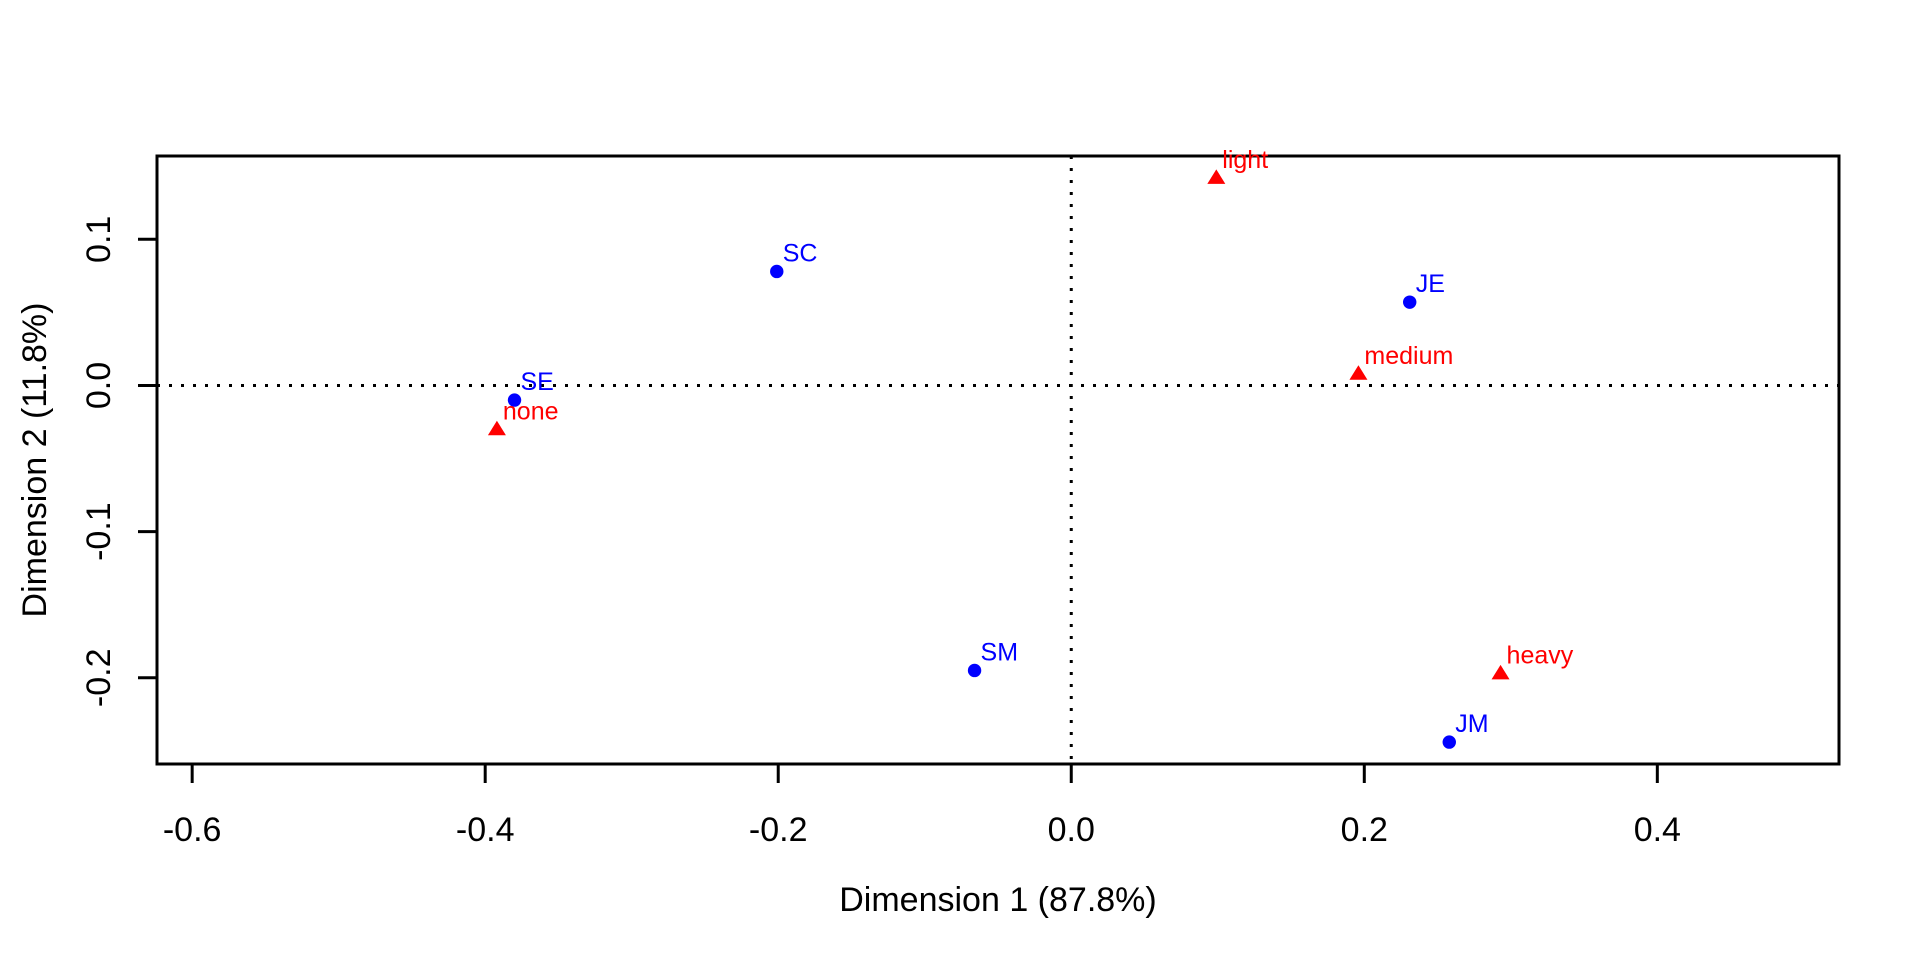 The image size is (1920, 960). Describe the element at coordinates (1540, 655) in the screenshot. I see `point-label: heavy` at that location.